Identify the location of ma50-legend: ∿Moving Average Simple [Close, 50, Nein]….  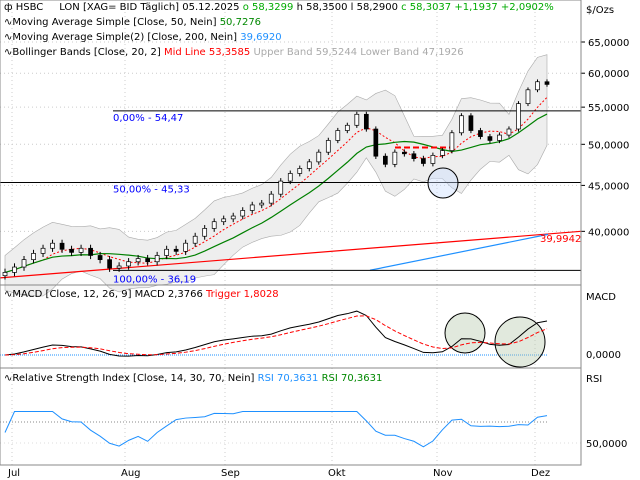
(133, 22).